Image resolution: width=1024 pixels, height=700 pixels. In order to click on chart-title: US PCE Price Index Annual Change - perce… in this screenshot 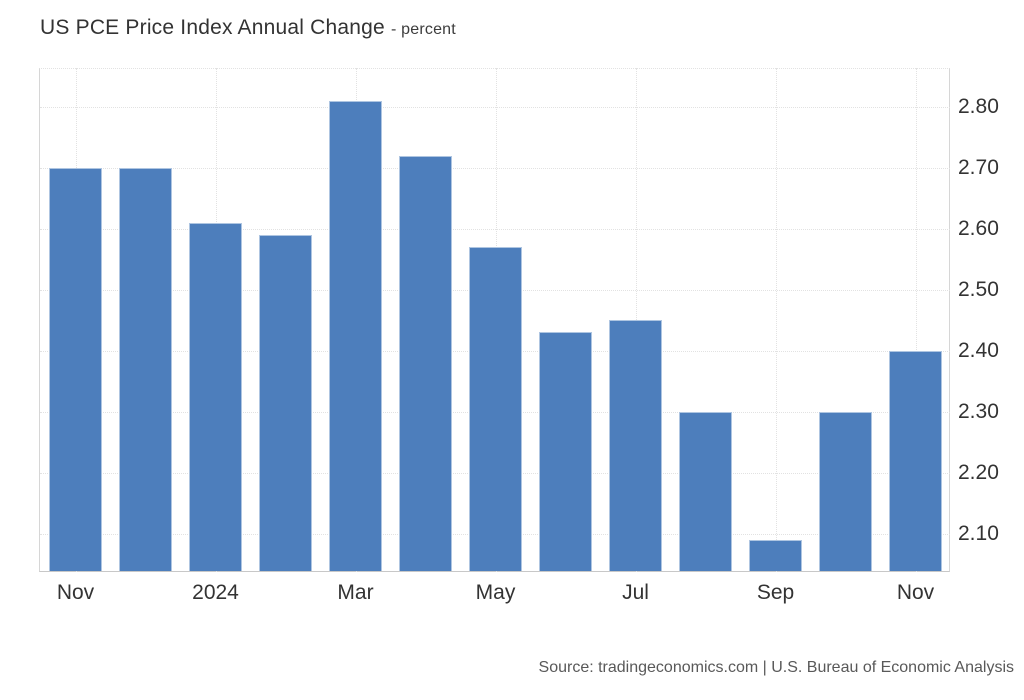, I will do `click(248, 28)`.